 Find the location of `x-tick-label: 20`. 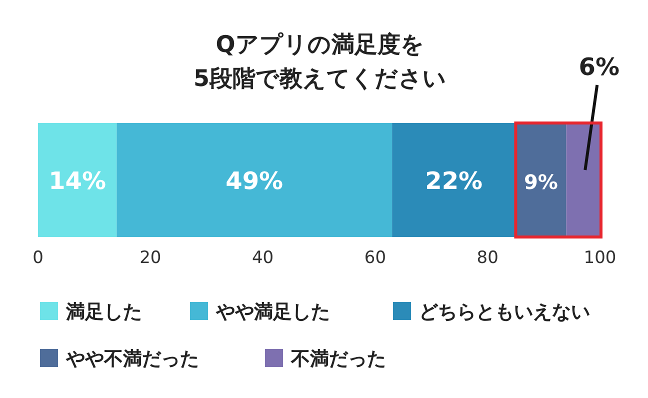

x-tick-label: 20 is located at coordinates (151, 258).